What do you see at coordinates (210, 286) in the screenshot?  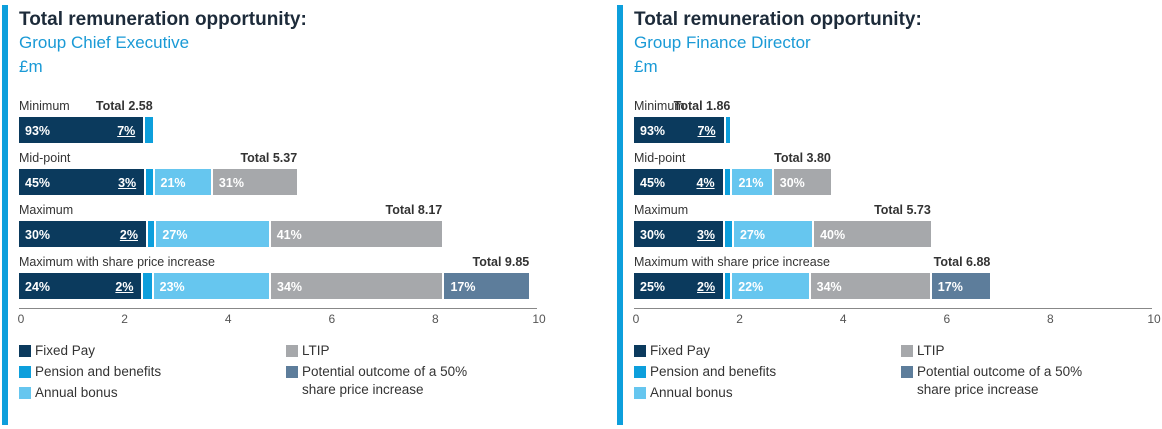 I see `bar-segment-bonus: 23%` at bounding box center [210, 286].